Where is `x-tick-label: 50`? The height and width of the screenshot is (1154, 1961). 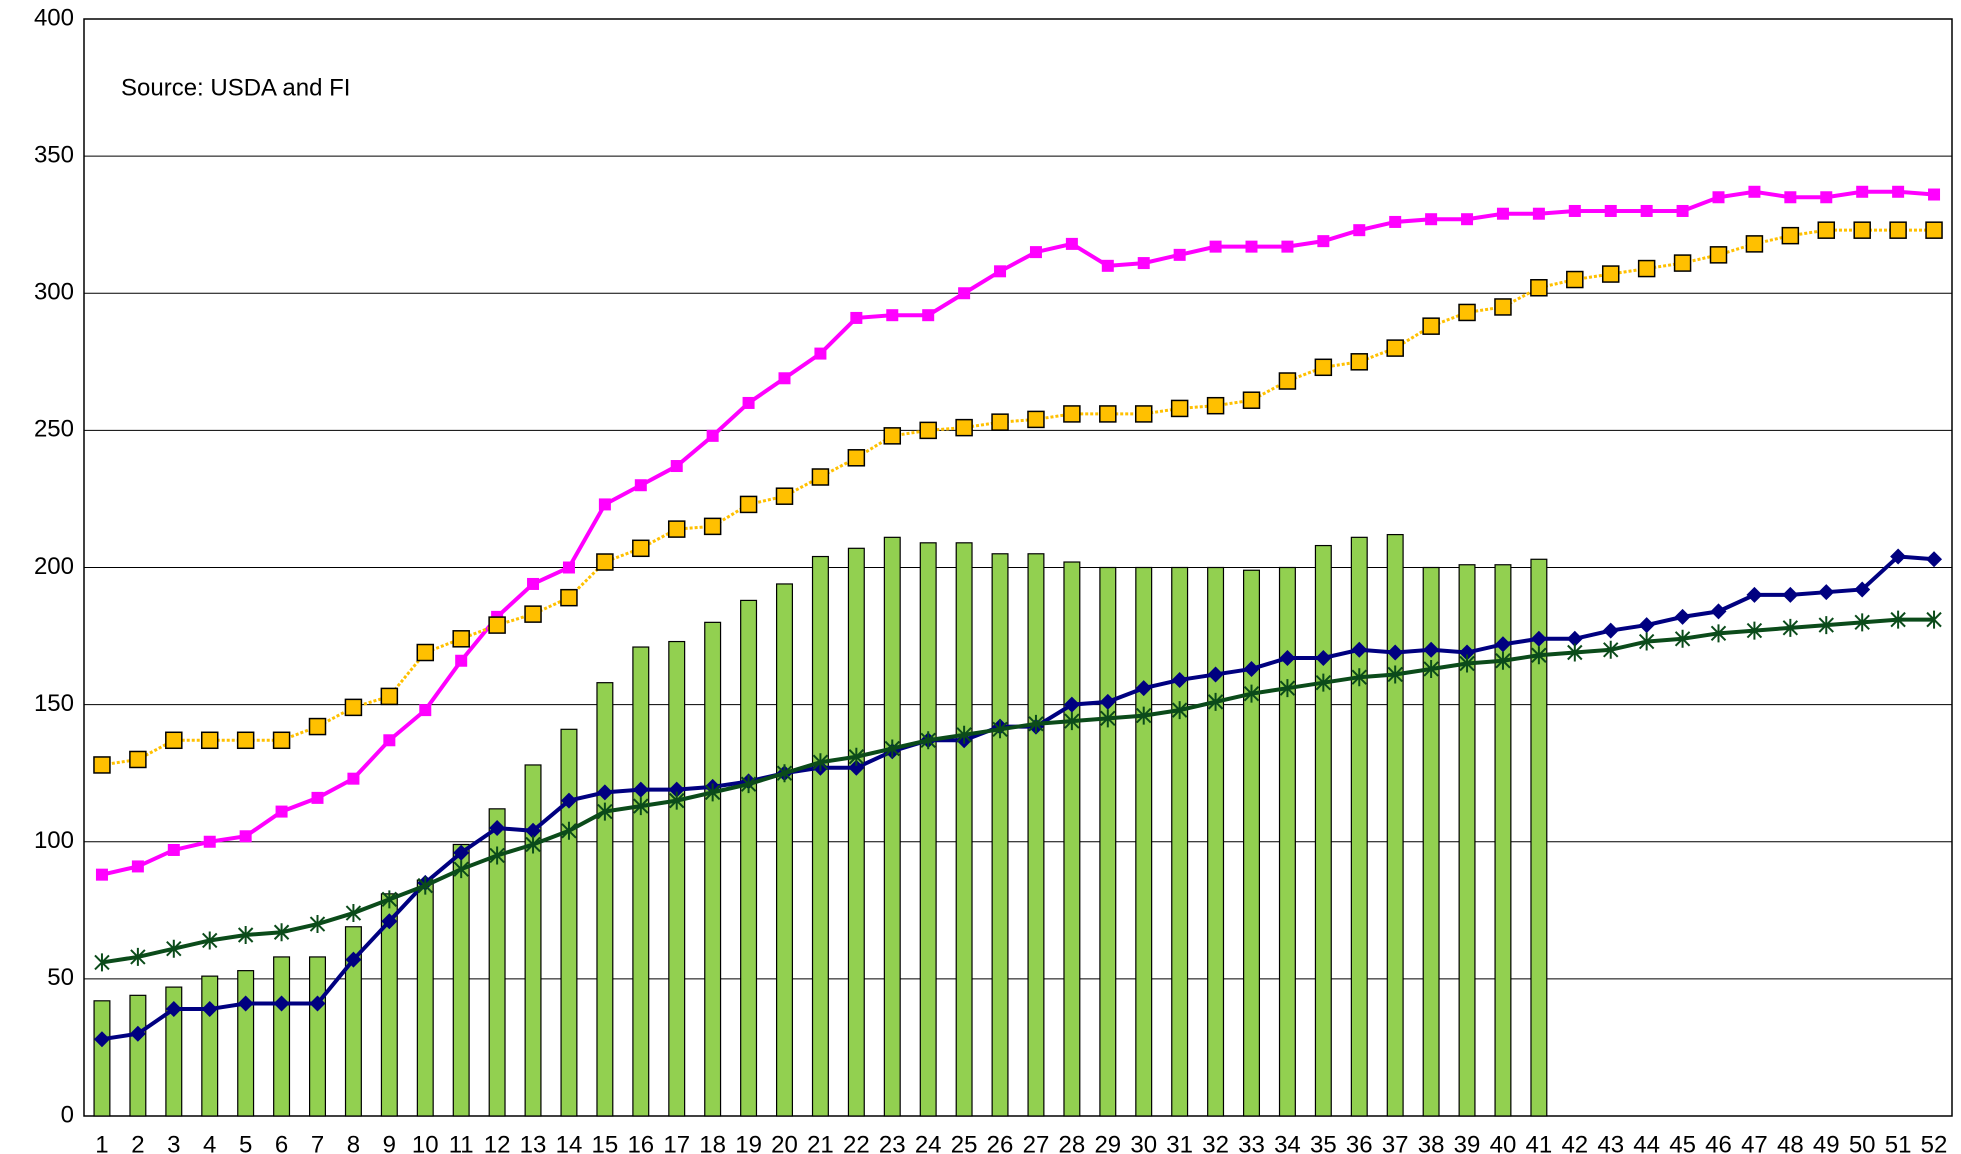
x-tick-label: 50 is located at coordinates (1862, 1142).